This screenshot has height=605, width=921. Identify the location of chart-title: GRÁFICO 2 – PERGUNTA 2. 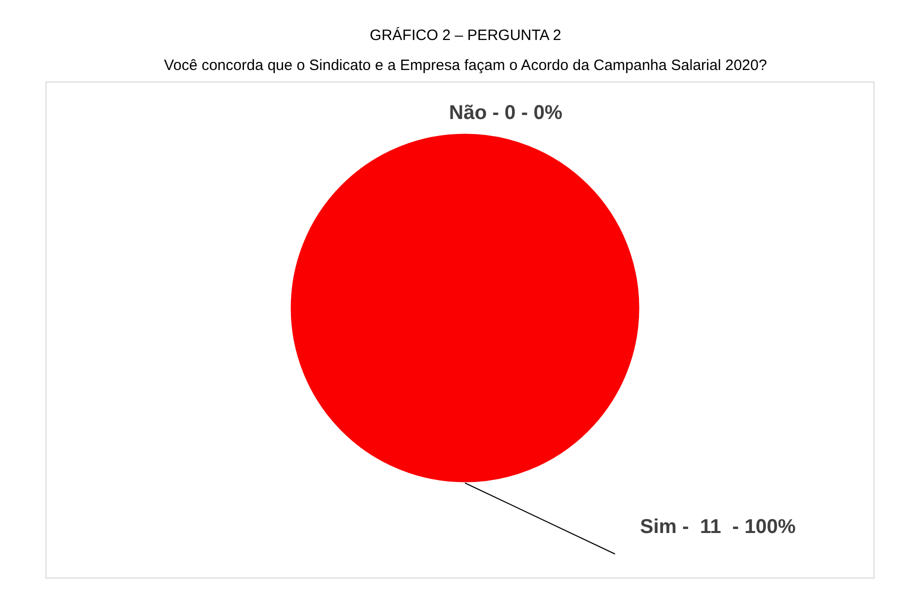
(466, 35).